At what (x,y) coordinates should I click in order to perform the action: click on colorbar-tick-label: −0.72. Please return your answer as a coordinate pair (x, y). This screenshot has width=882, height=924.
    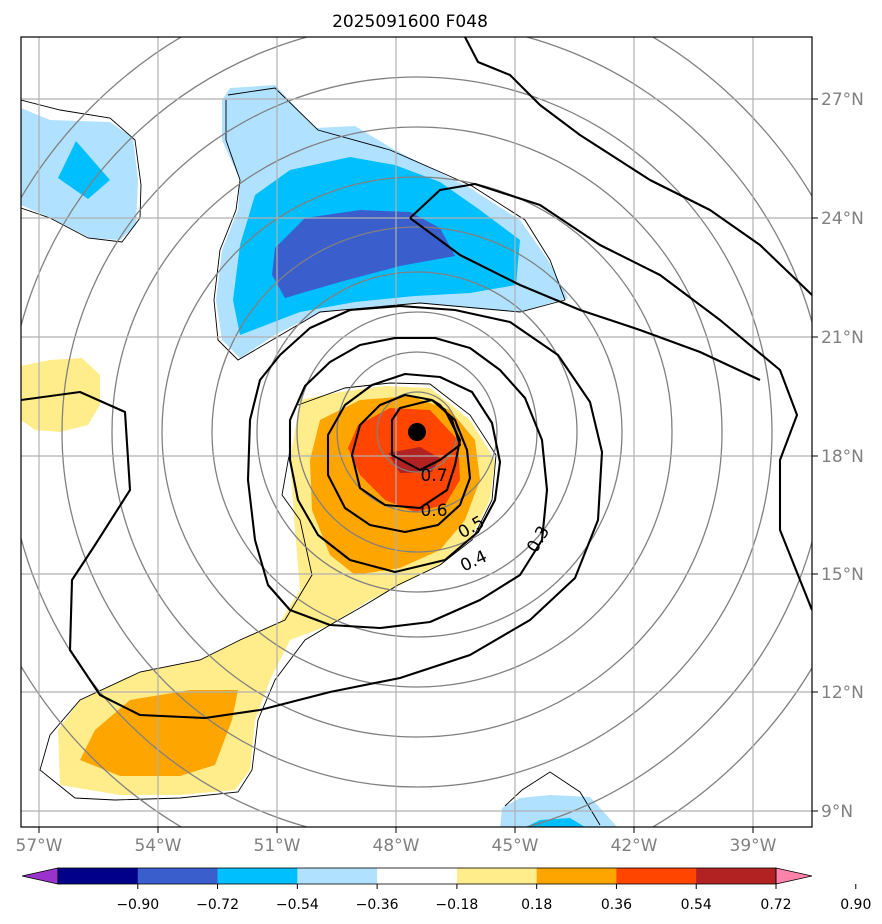
    Looking at the image, I should click on (217, 905).